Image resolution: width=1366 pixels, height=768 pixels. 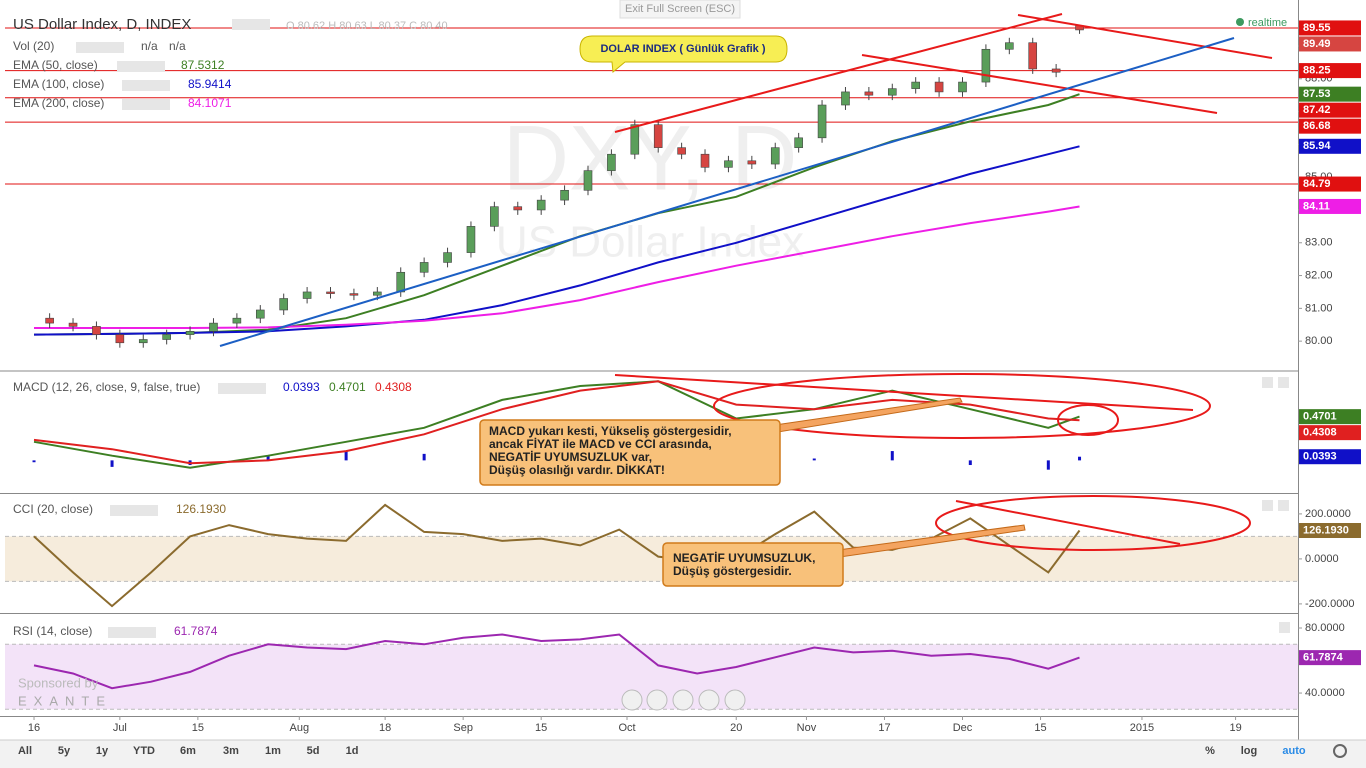 What do you see at coordinates (55, 65) in the screenshot?
I see `legend-label: EMA (50, close)` at bounding box center [55, 65].